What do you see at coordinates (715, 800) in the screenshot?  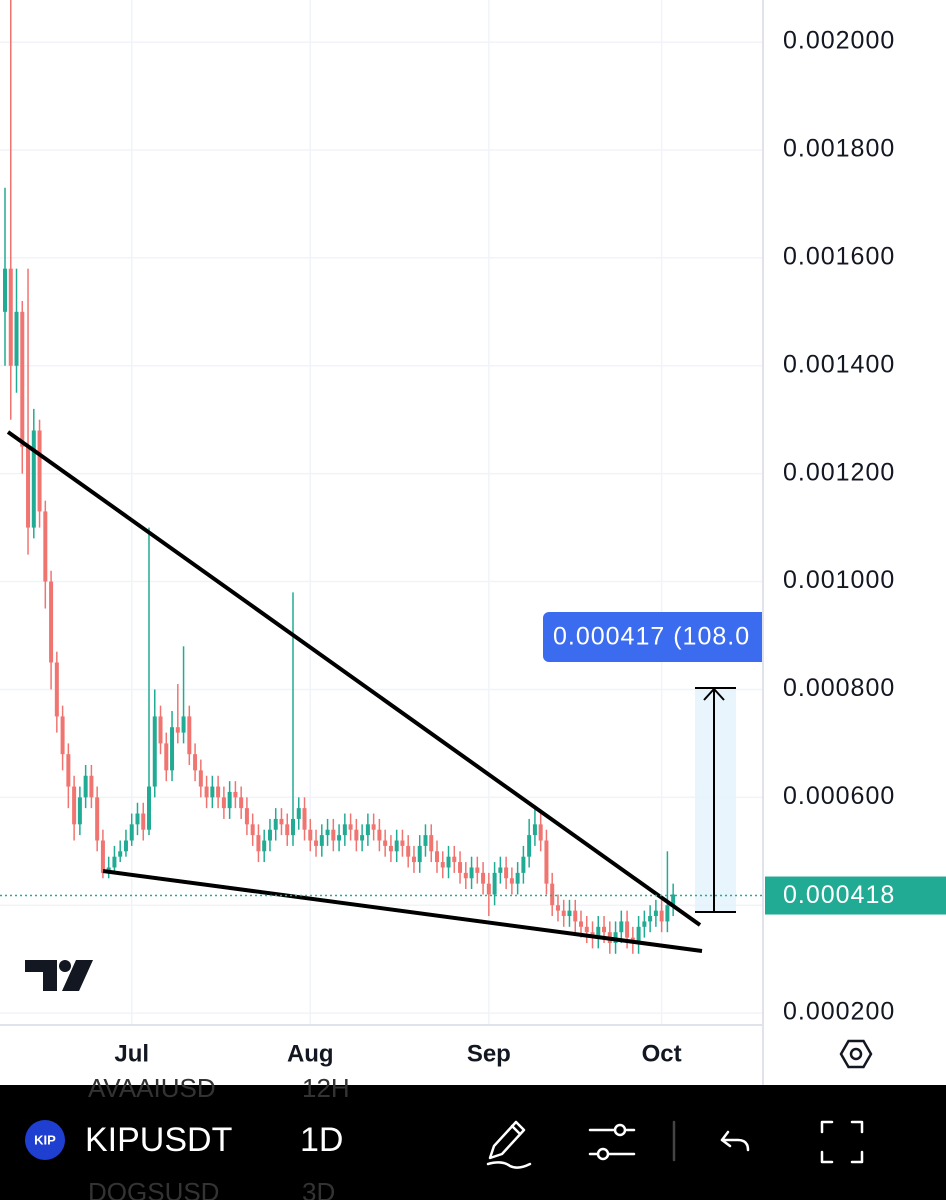 I see `measure-box` at bounding box center [715, 800].